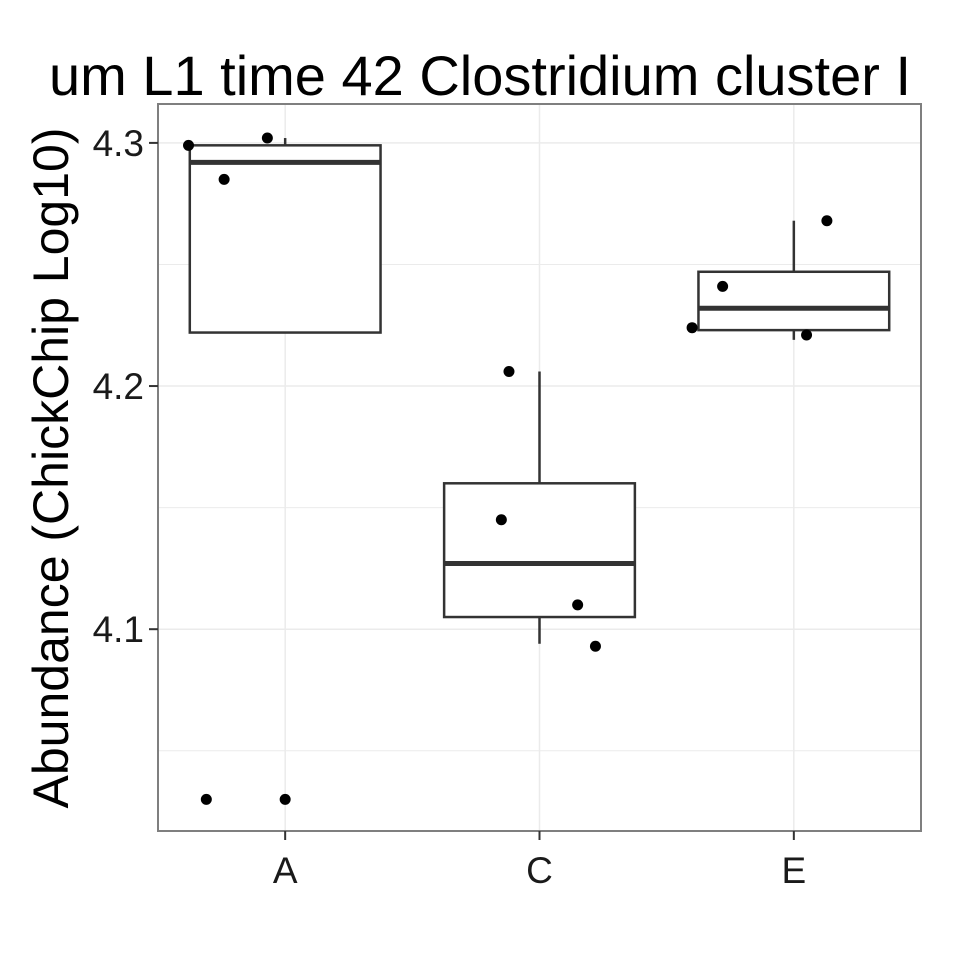 This screenshot has width=960, height=960. I want to click on y-axis-label: Abundance (ChickChip Log10), so click(51, 468).